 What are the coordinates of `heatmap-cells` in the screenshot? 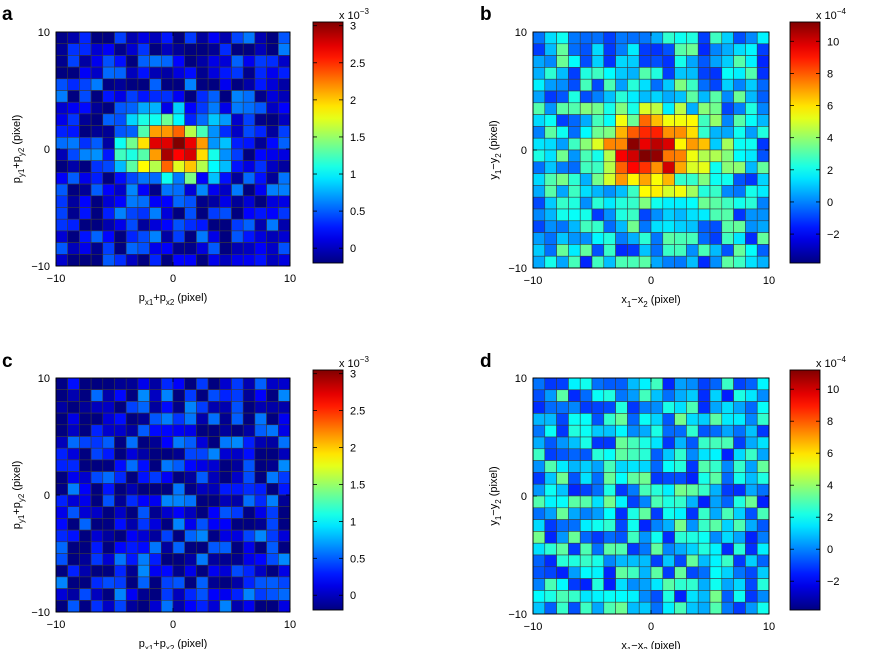 It's located at (173, 149).